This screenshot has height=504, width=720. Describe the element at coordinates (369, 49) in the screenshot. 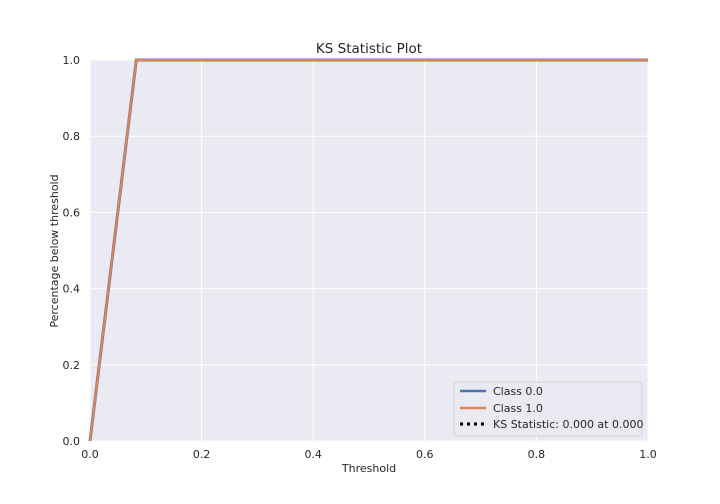

I see `chart-title: KS Statistic Plot` at that location.